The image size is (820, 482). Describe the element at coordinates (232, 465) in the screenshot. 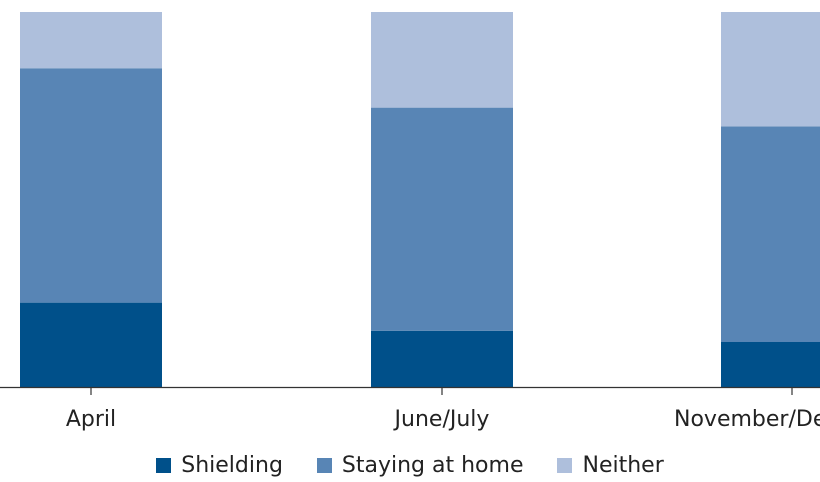

I see `legend-label-shielding: Shielding` at that location.